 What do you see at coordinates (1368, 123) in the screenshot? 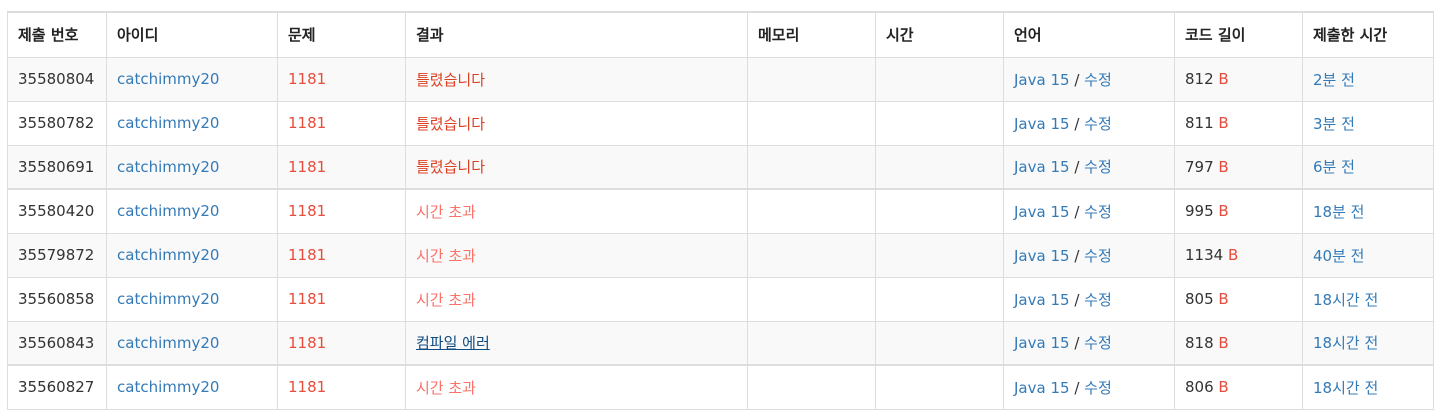
I see `submitted-time-cell: 3분 전` at bounding box center [1368, 123].